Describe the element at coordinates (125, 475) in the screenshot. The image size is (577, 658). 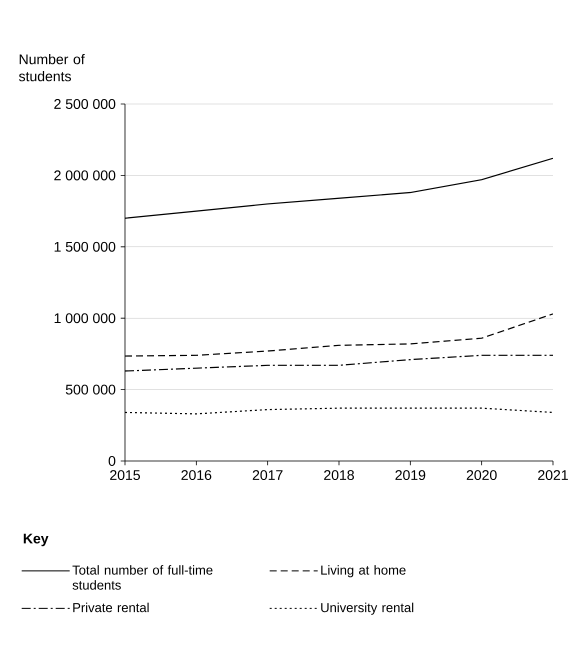
I see `x-tick-label: 2015` at that location.